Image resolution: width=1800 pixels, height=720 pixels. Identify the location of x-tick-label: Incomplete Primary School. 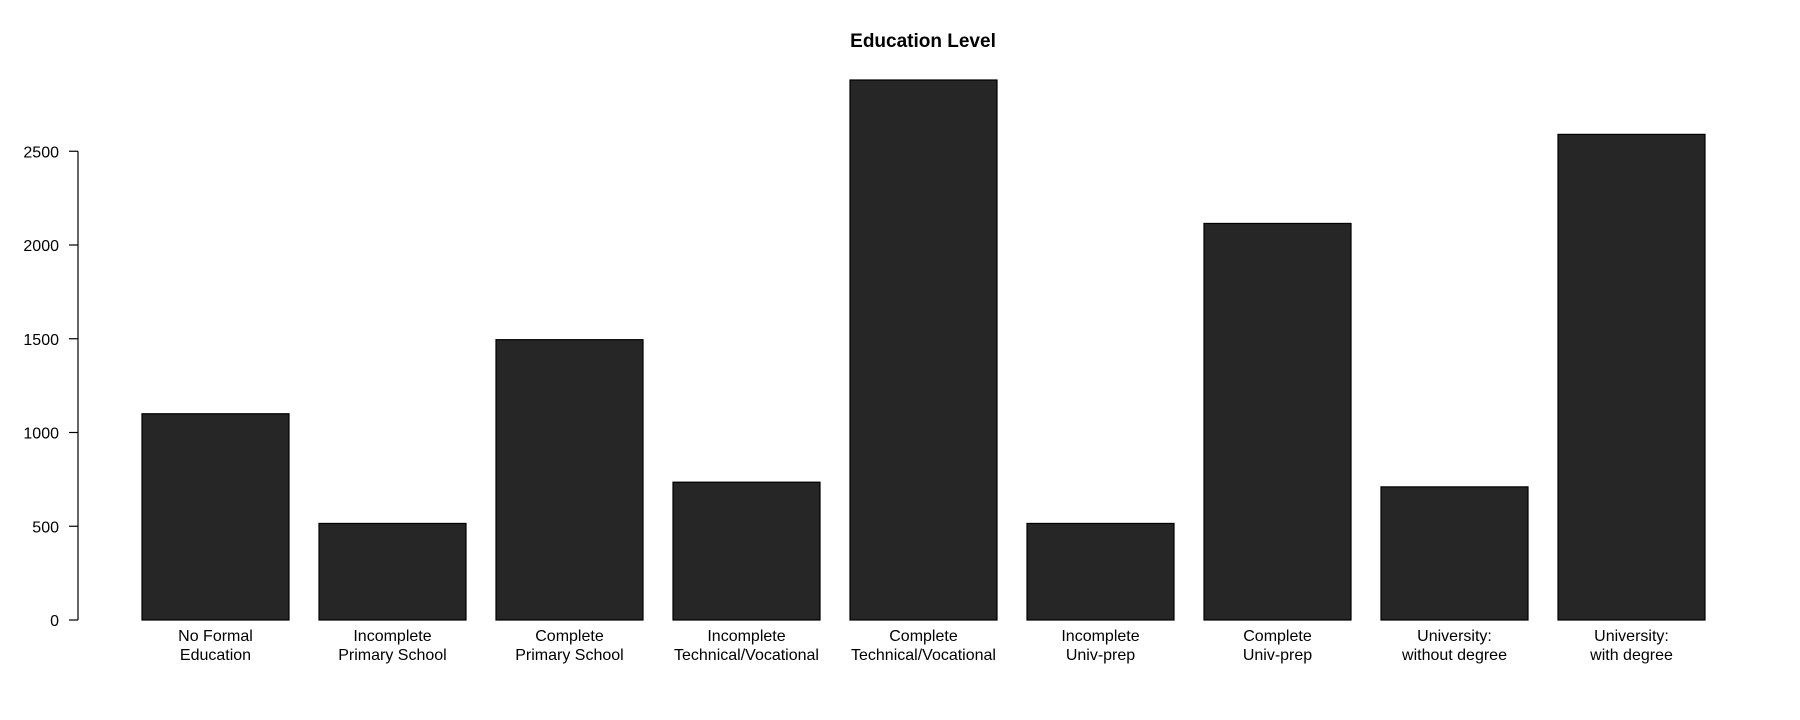
(392, 646).